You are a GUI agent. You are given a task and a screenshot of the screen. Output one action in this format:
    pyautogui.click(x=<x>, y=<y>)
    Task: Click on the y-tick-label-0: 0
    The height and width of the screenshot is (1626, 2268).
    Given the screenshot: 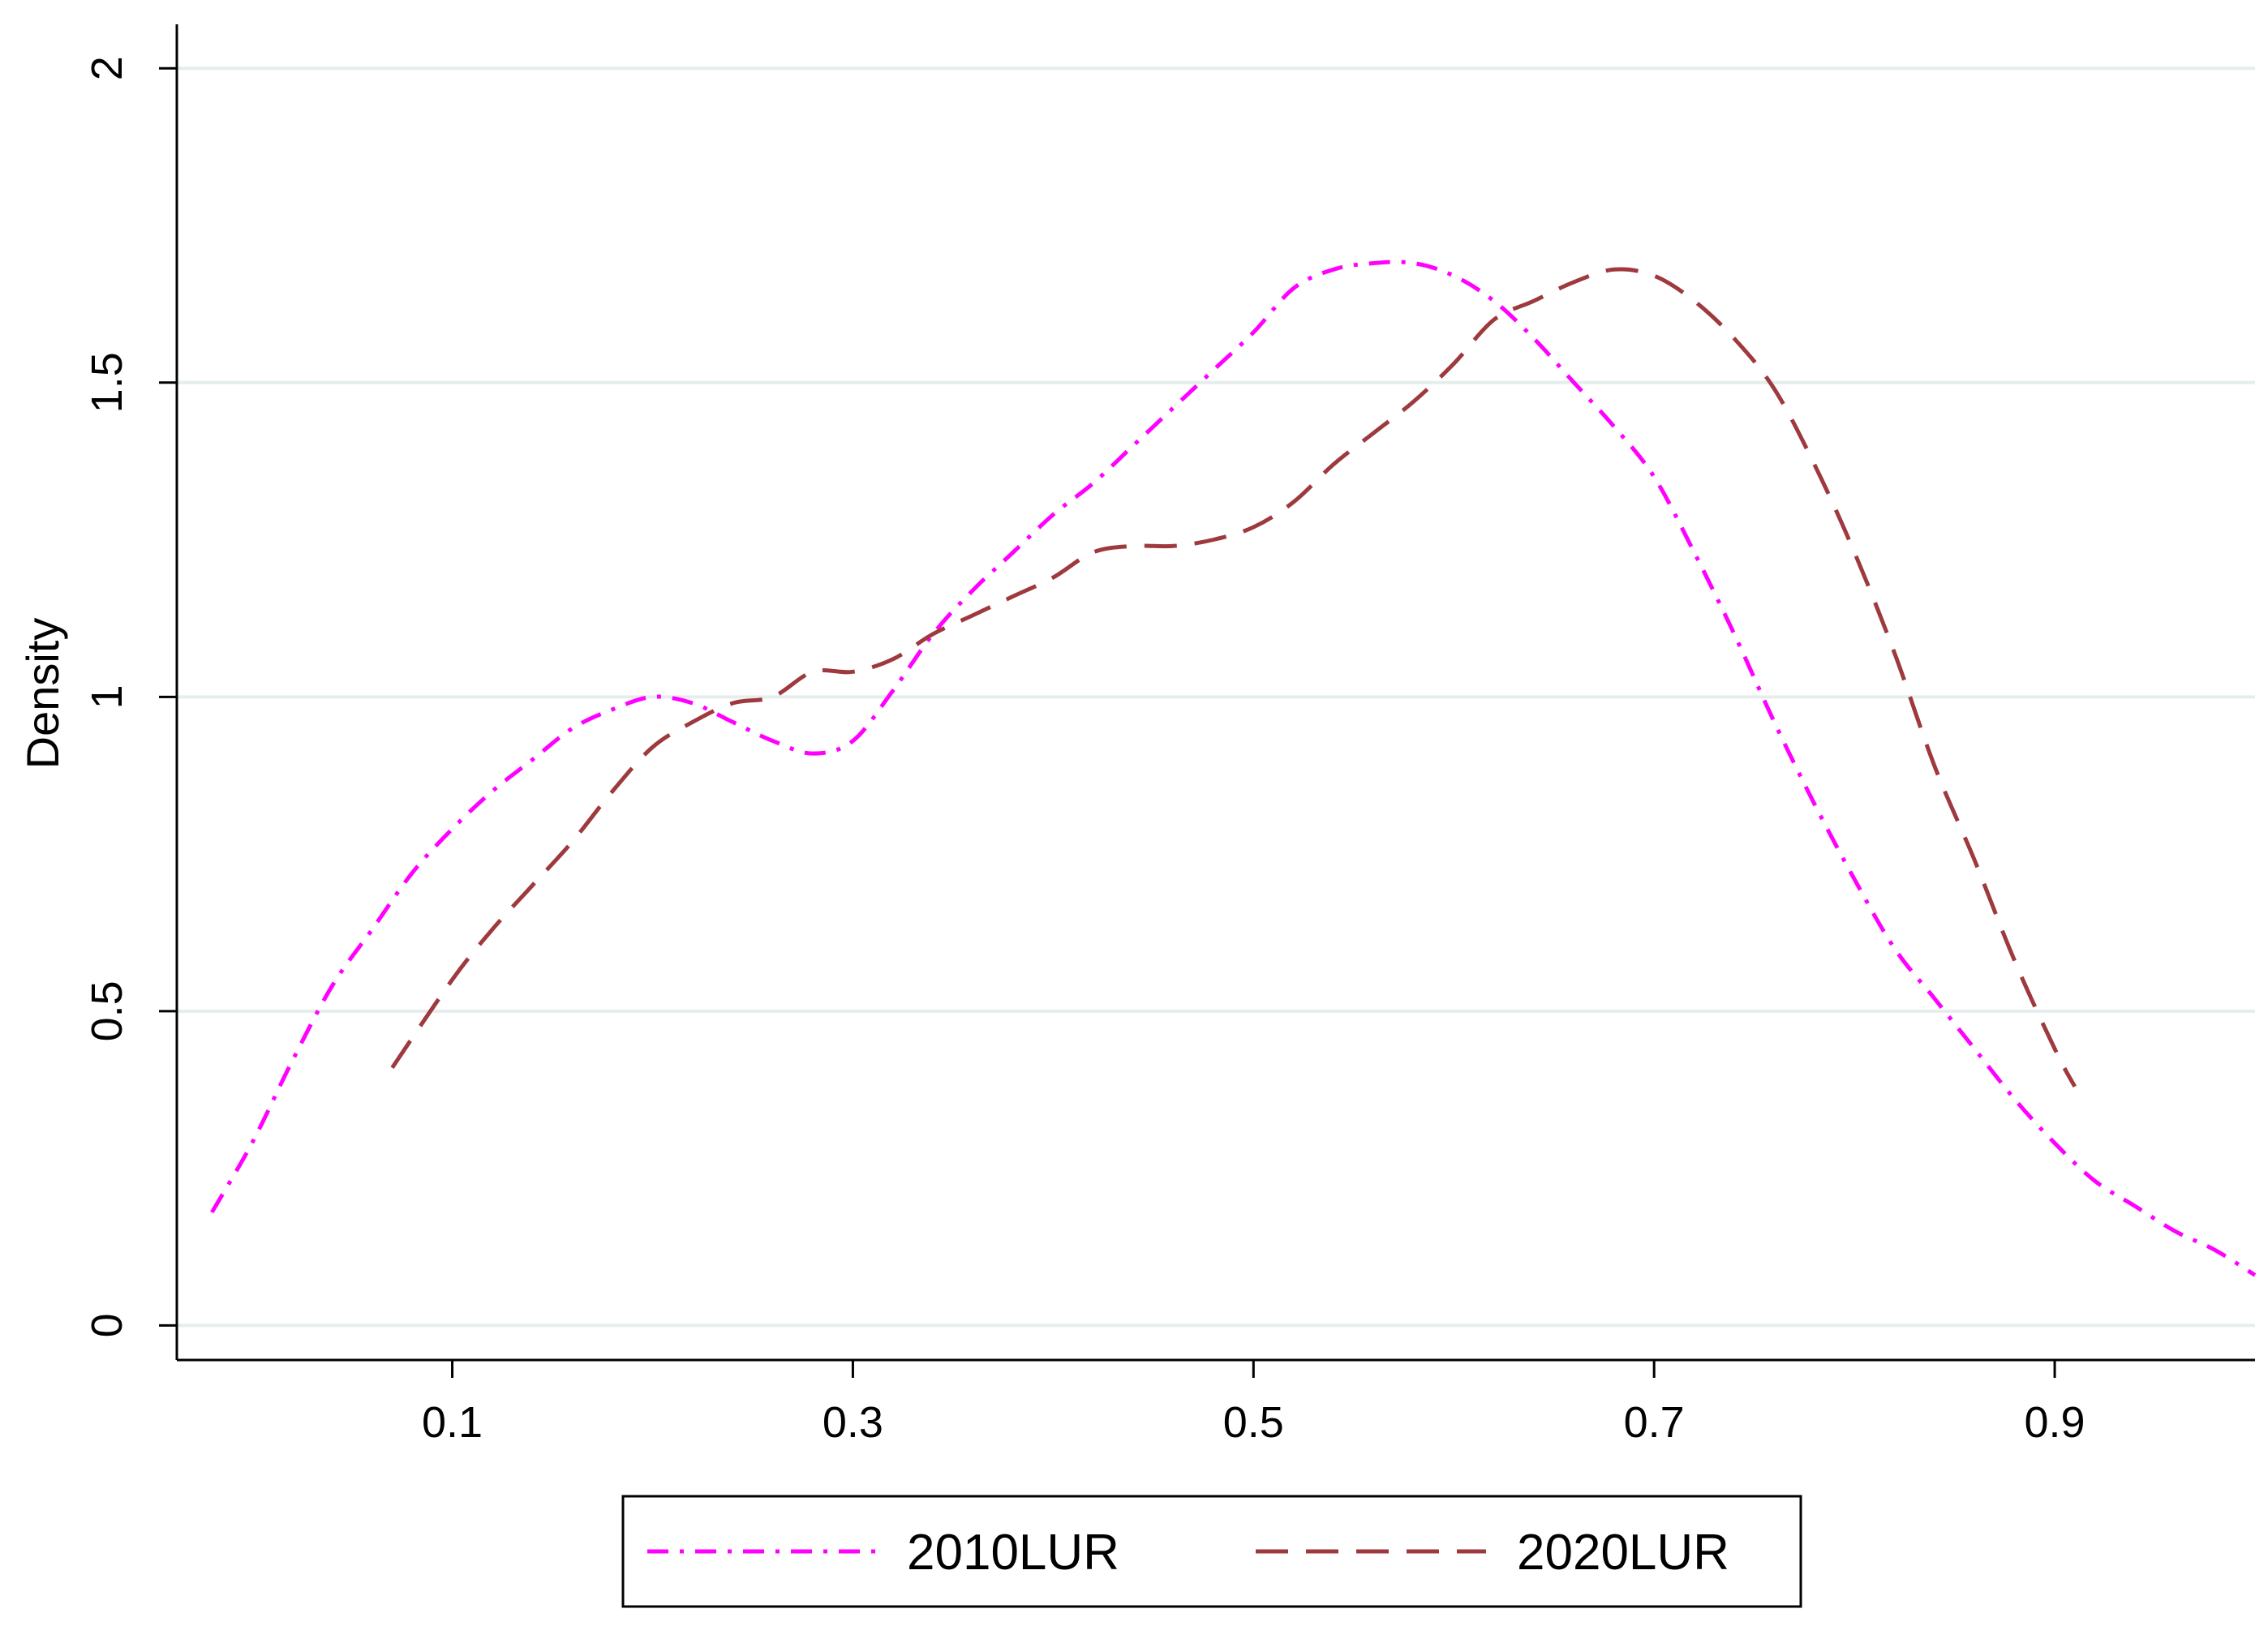 What is the action you would take?
    pyautogui.click(x=107, y=1325)
    